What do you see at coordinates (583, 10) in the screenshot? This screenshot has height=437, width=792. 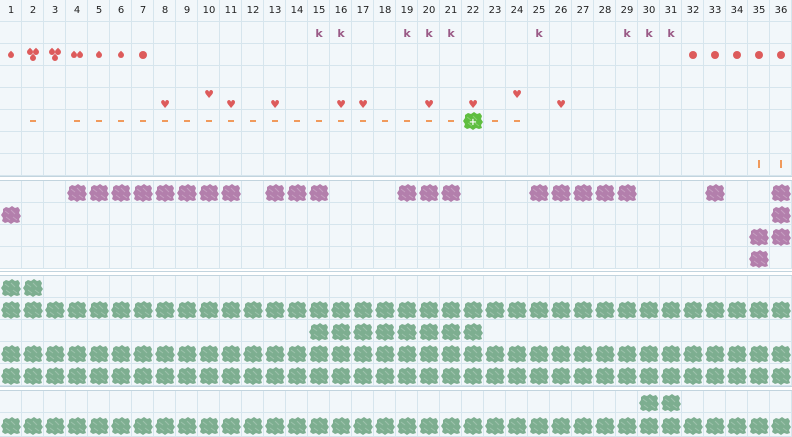 I see `column-number: 27` at bounding box center [583, 10].